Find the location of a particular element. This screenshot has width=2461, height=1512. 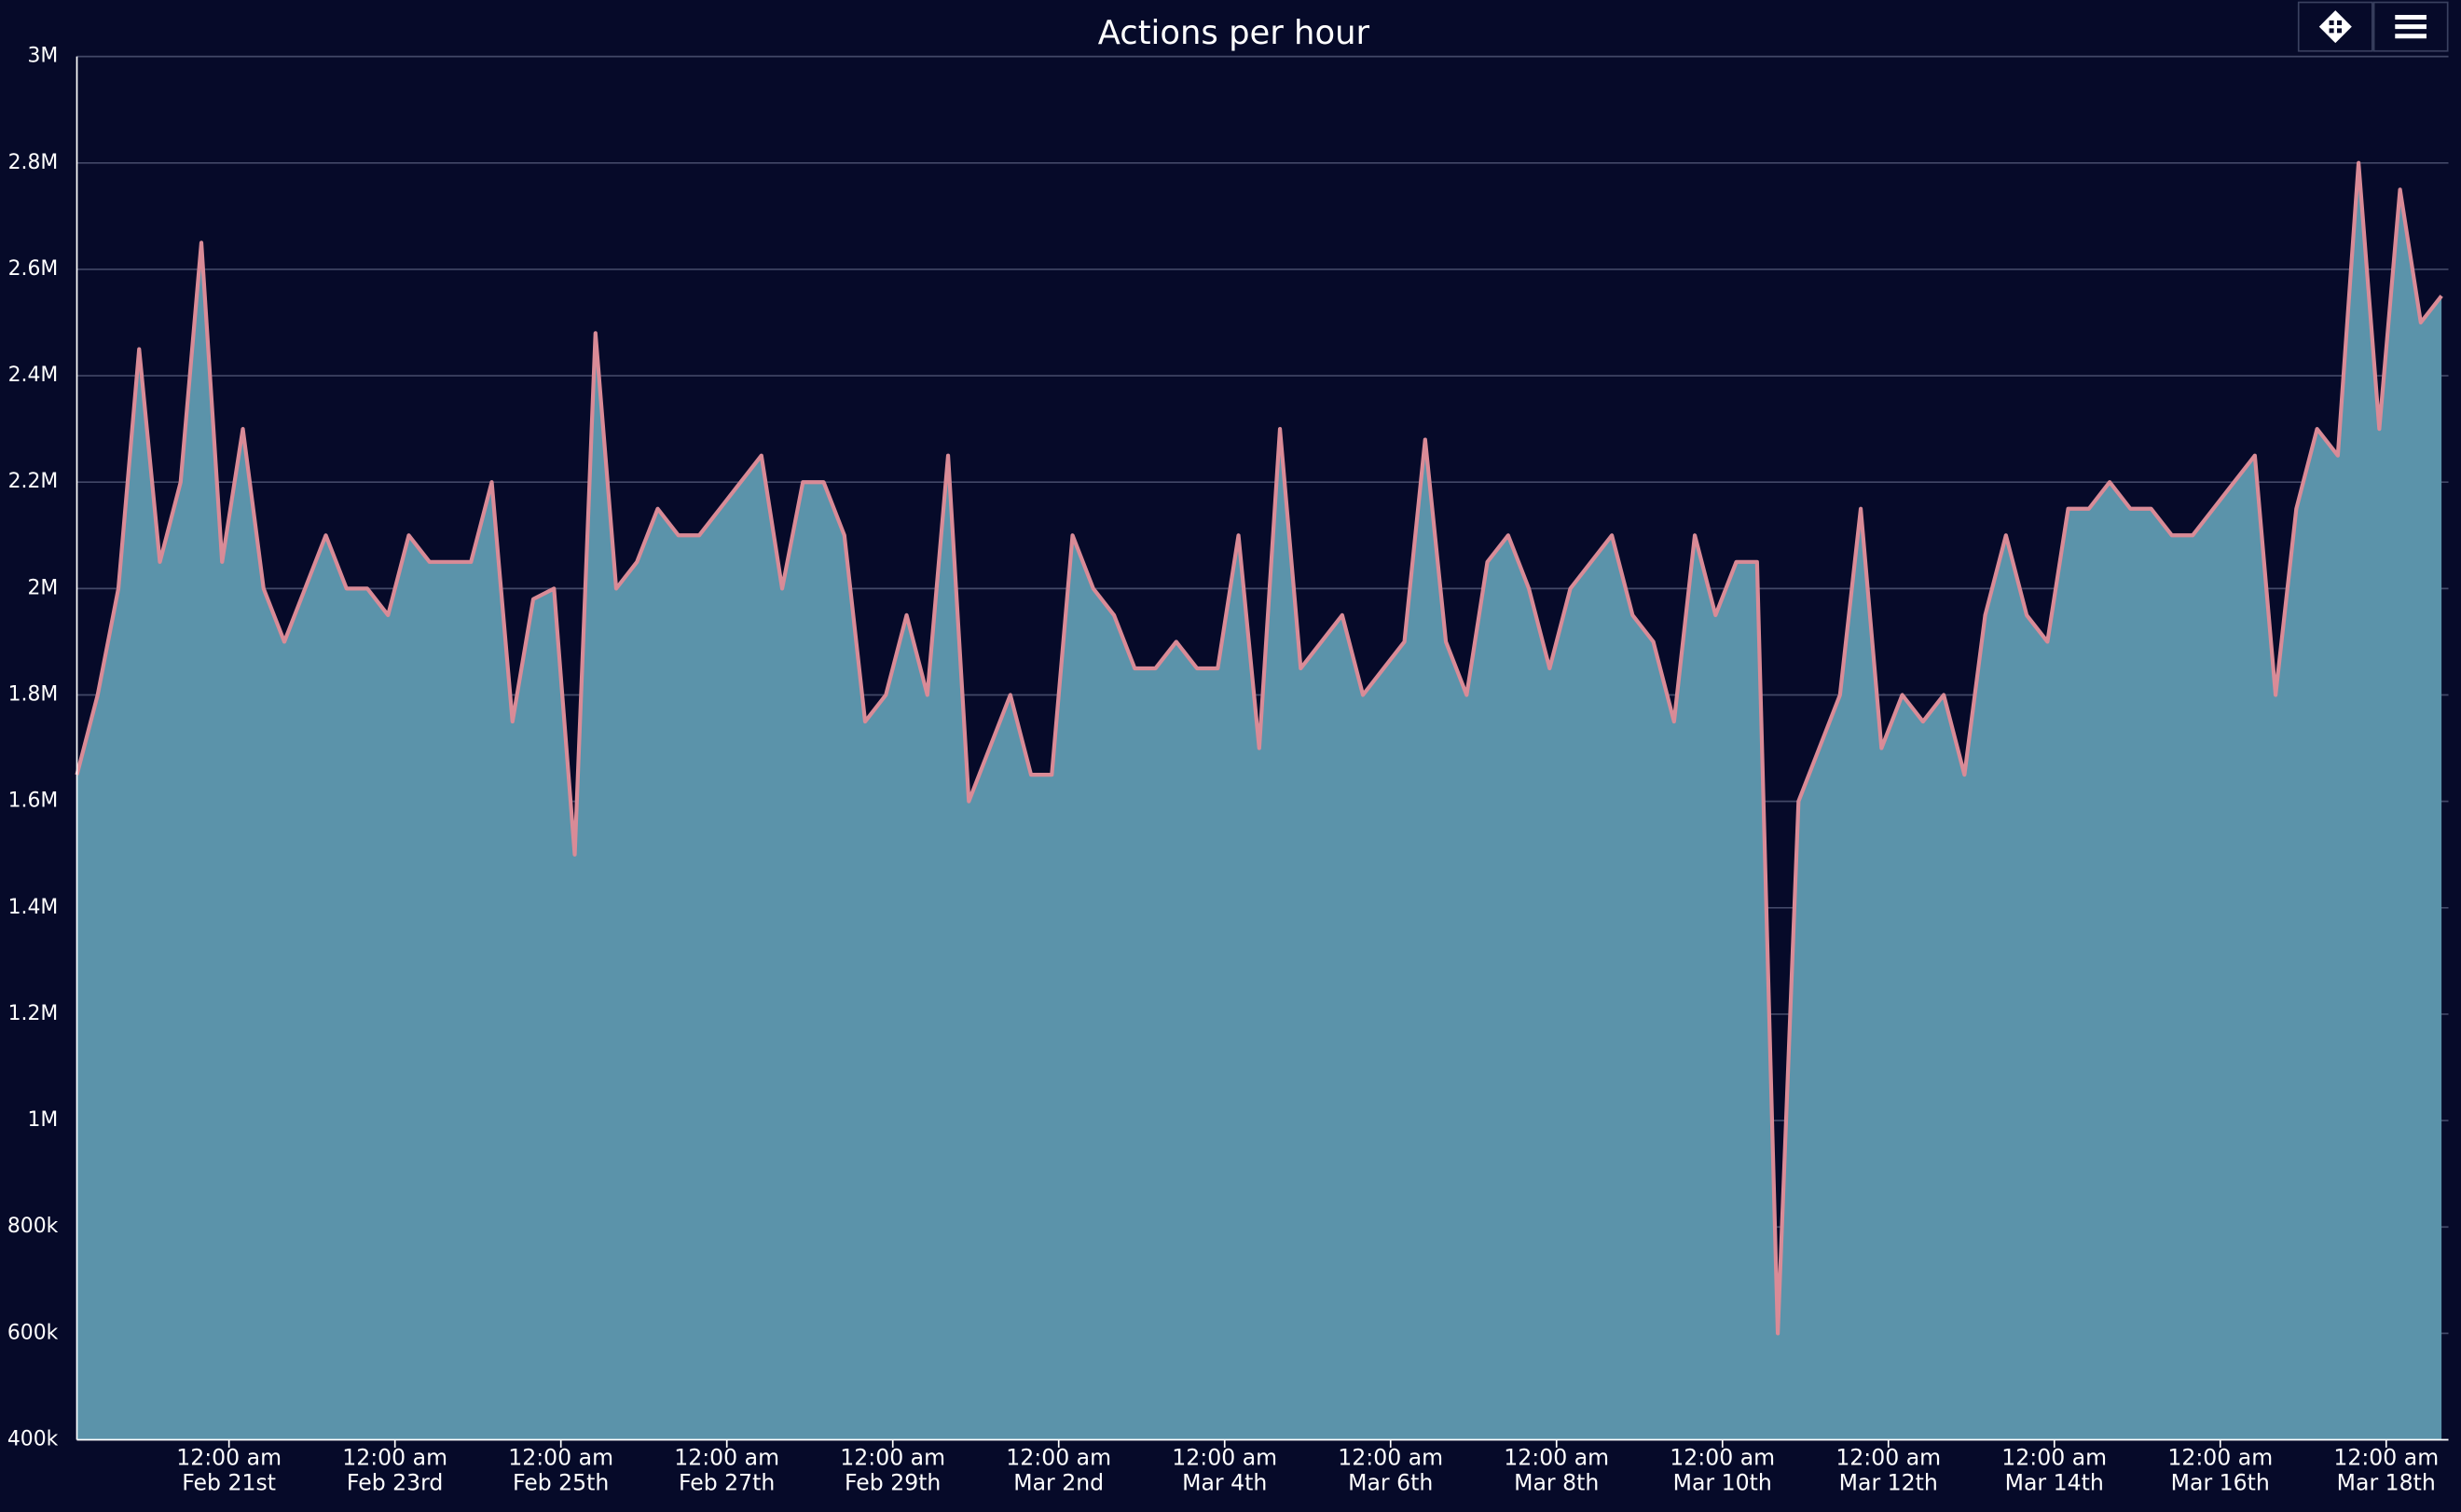

y-tick-label: 1.2M is located at coordinates (33, 1013).